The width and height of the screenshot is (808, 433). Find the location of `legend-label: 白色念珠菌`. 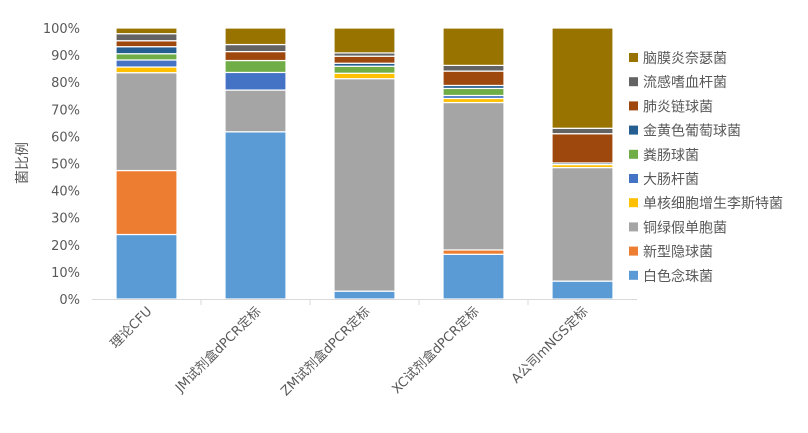

legend-label: 白色念珠菌 is located at coordinates (678, 276).